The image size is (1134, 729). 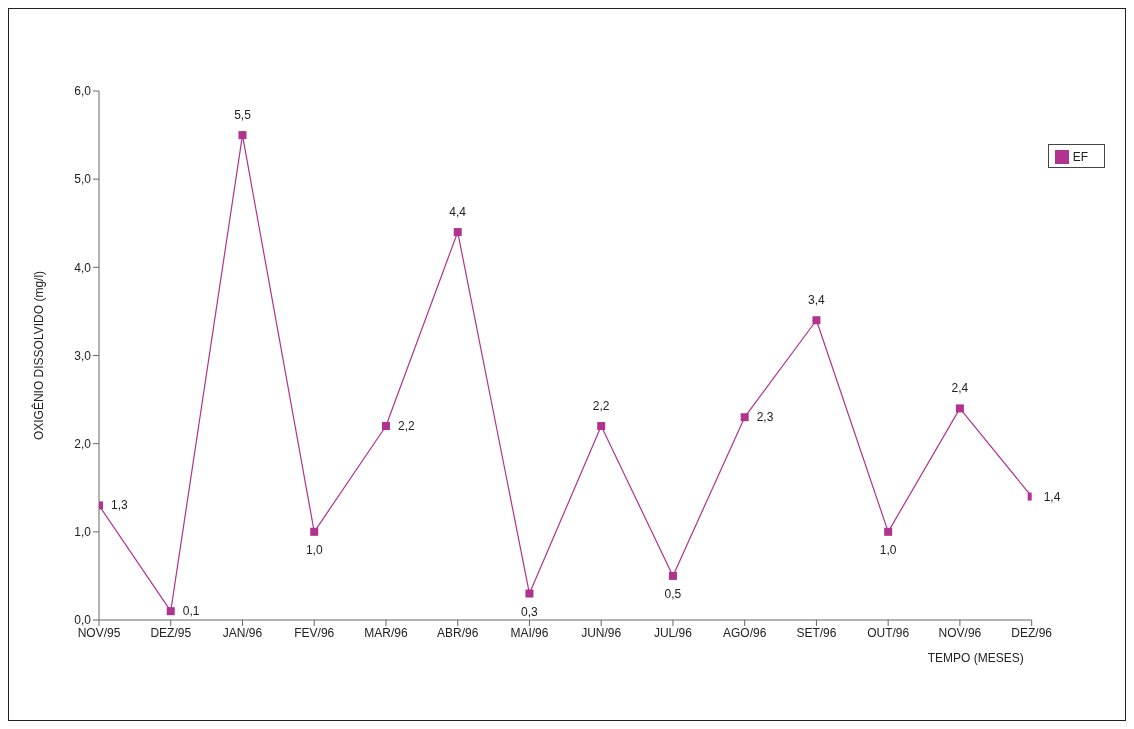 What do you see at coordinates (745, 632) in the screenshot?
I see `x-tick-label: AGO/96` at bounding box center [745, 632].